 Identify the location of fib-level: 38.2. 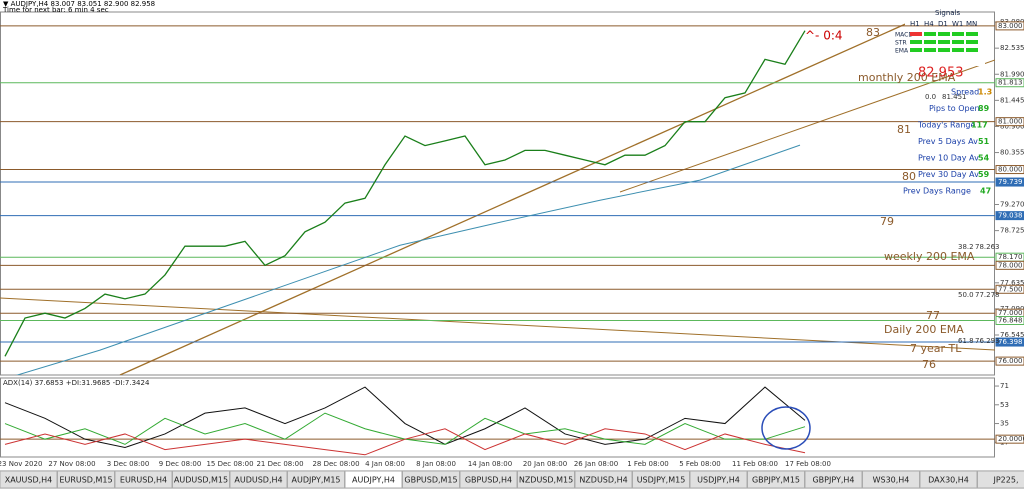
(966, 247).